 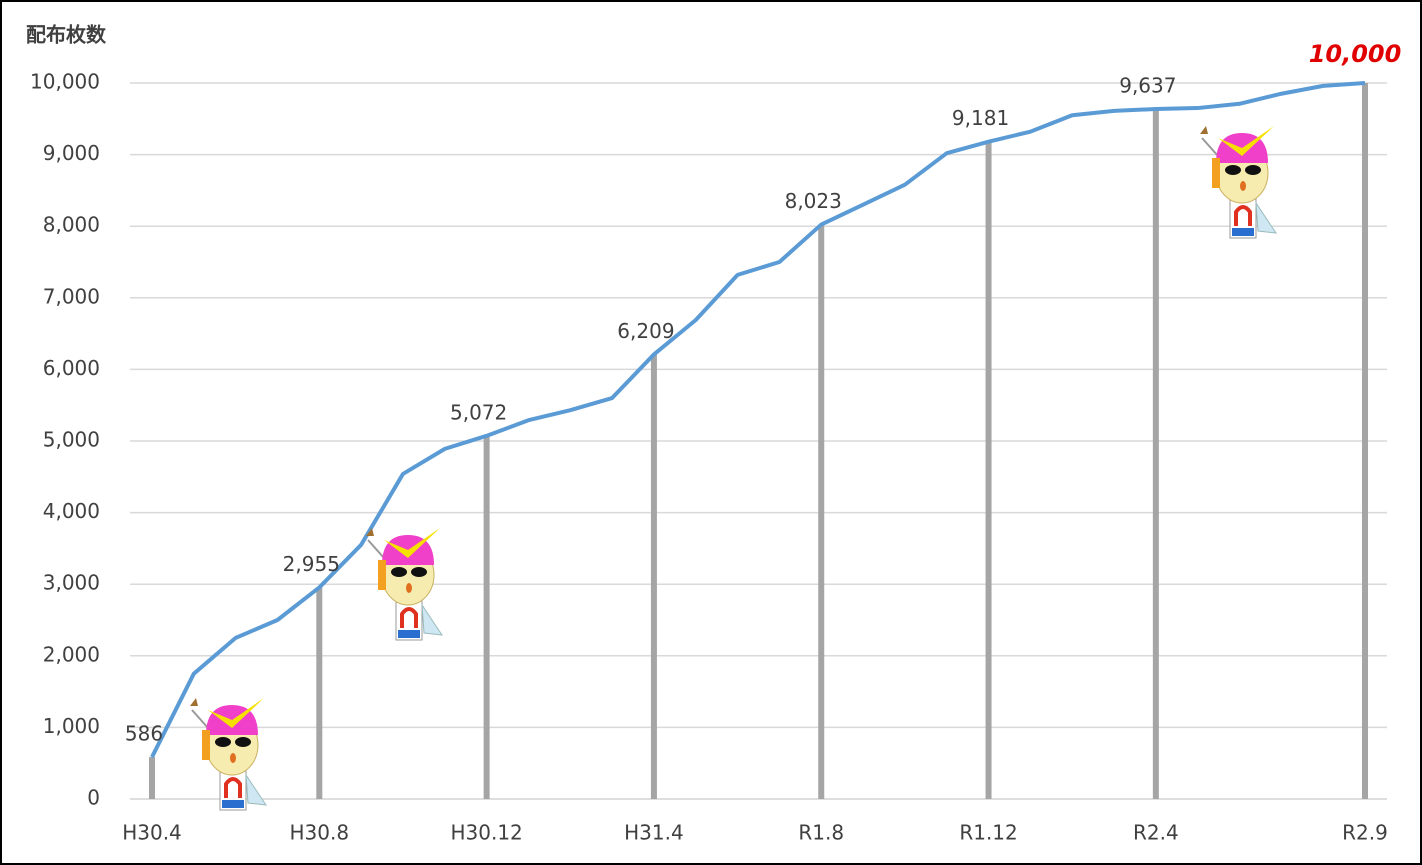 I want to click on y-tick-label: 6,000, so click(x=71, y=368).